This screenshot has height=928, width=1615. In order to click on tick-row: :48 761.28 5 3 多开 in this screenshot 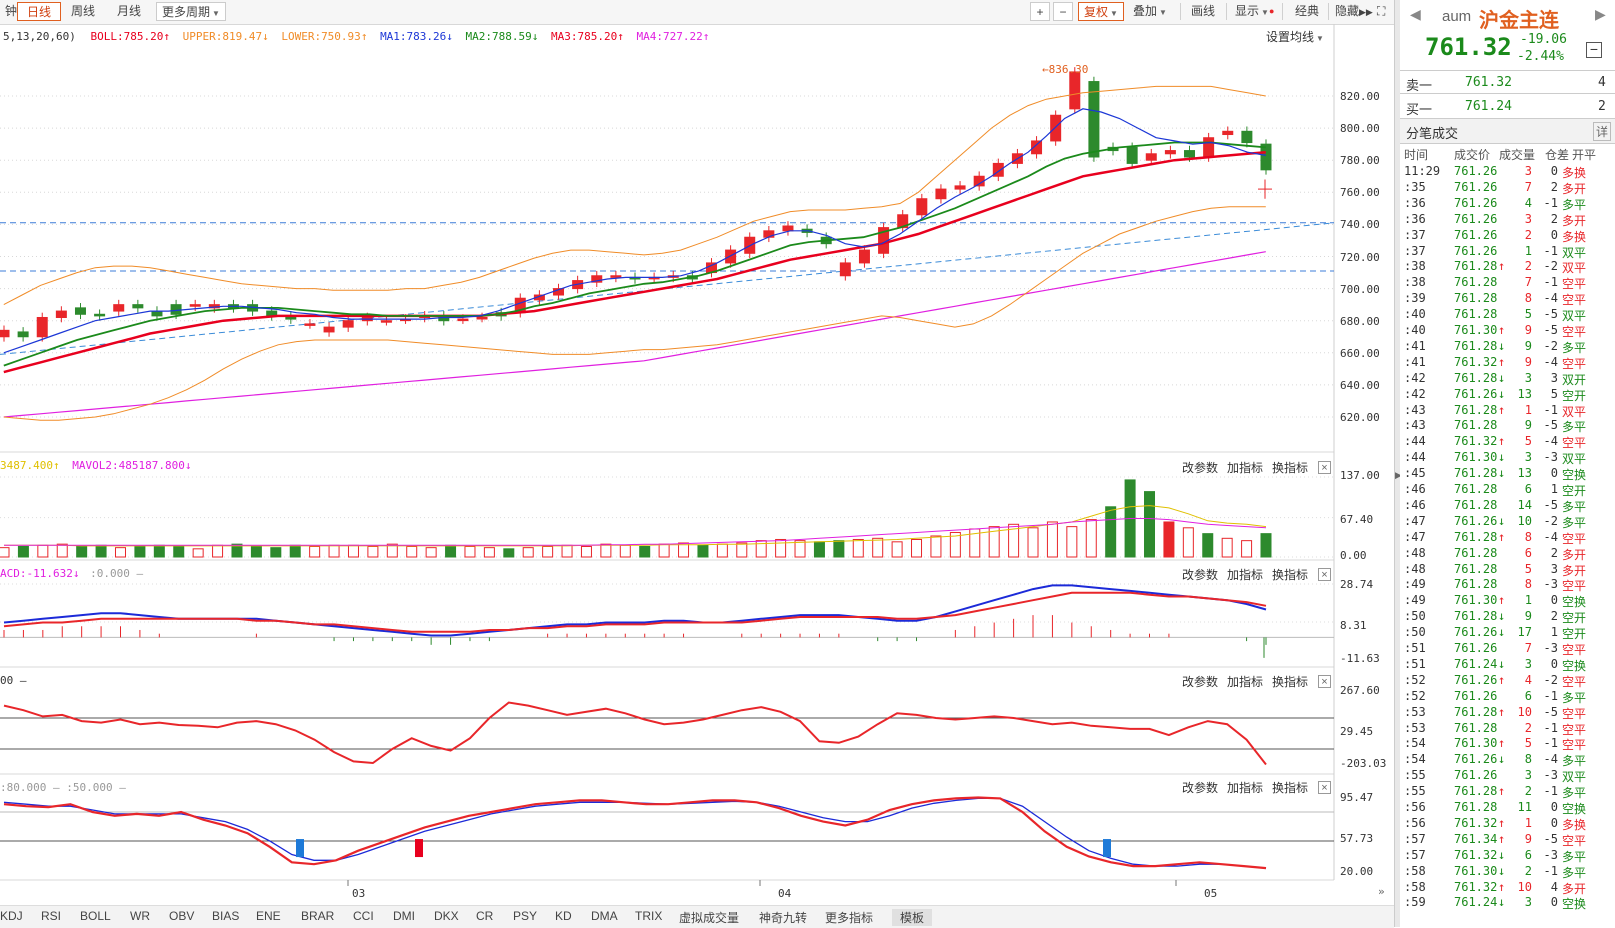, I will do `click(1507, 570)`.